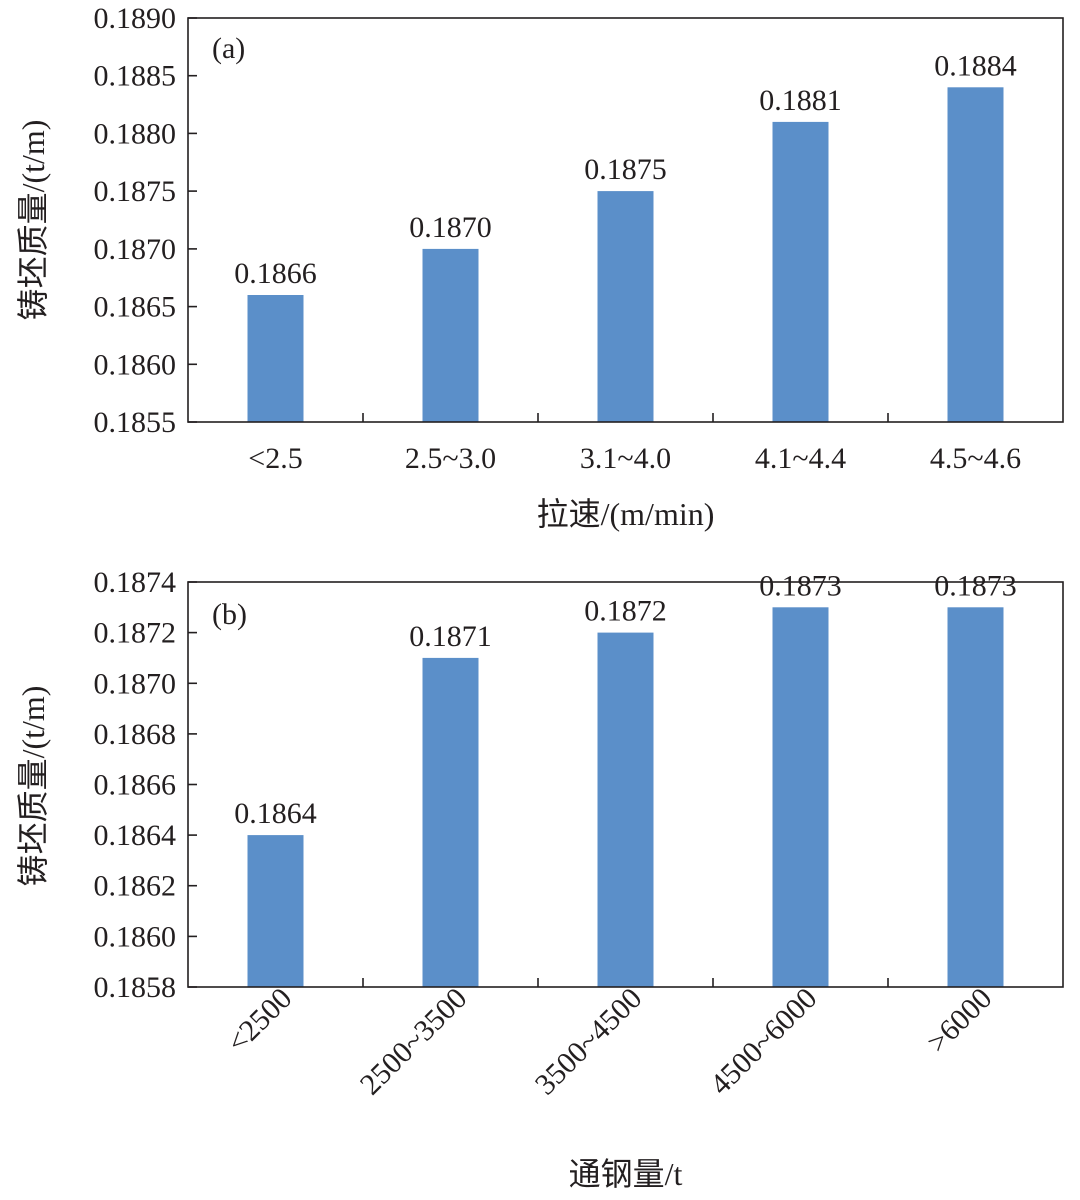 The width and height of the screenshot is (1080, 1200). What do you see at coordinates (626, 1174) in the screenshot?
I see `x-axis-label: 通钢量/t` at bounding box center [626, 1174].